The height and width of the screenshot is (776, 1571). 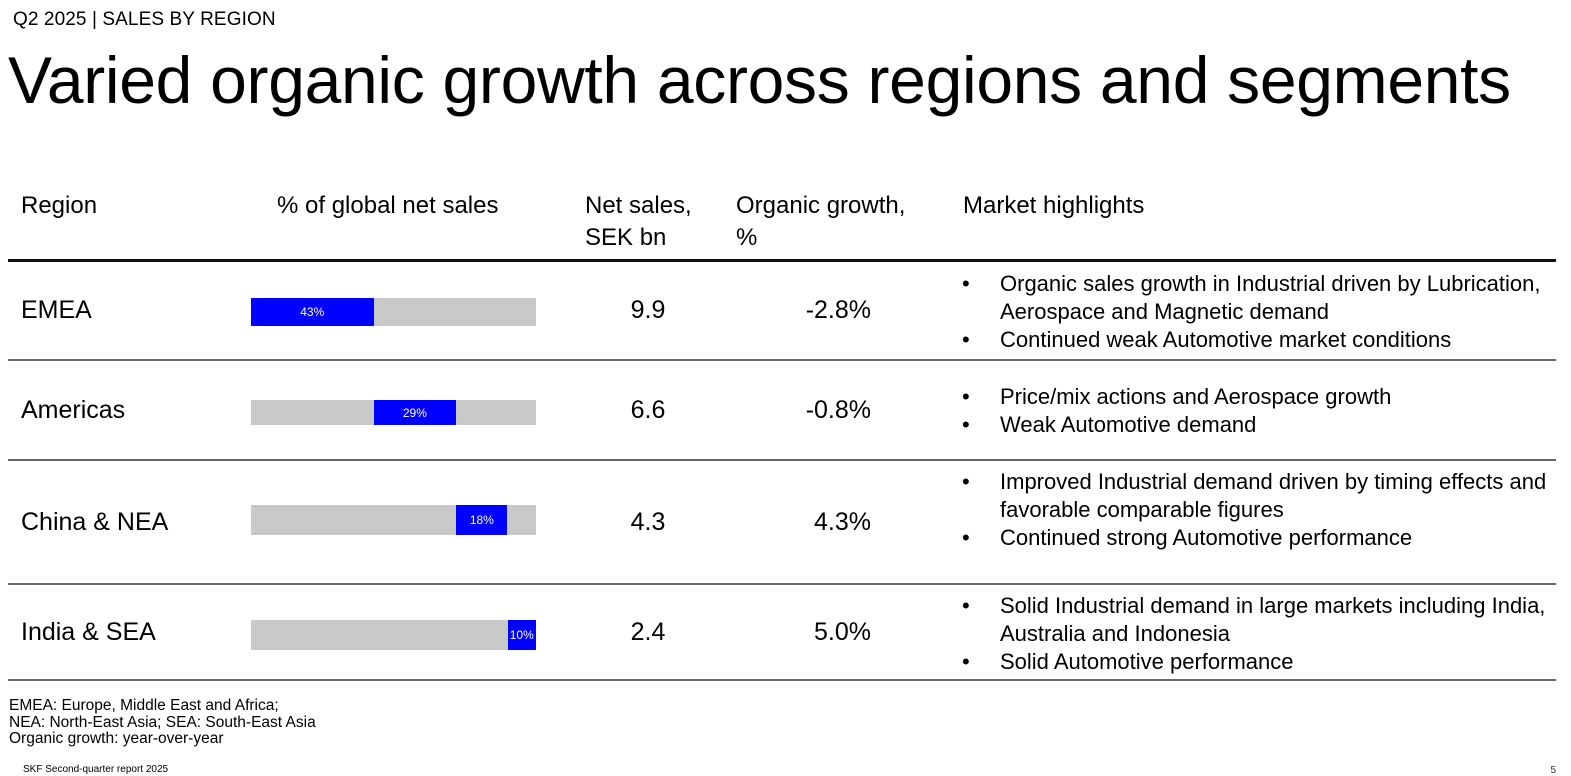 What do you see at coordinates (842, 522) in the screenshot?
I see `organic-growth-value: 4.3%` at bounding box center [842, 522].